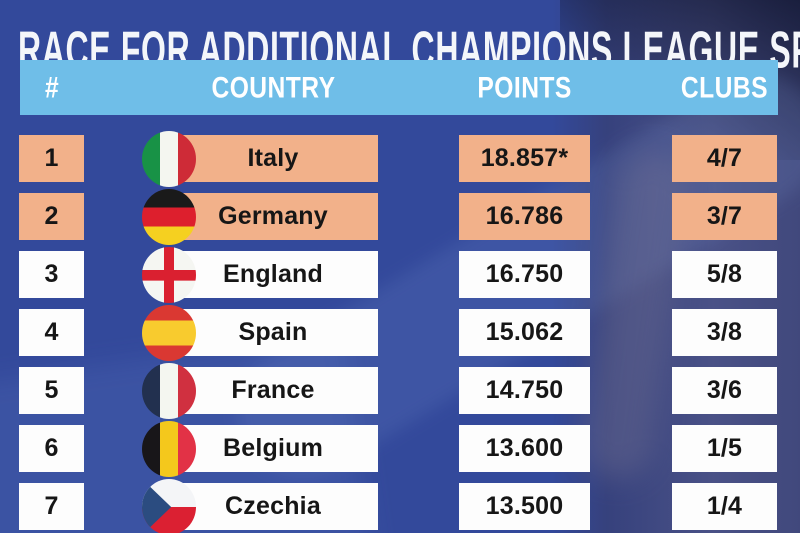 The height and width of the screenshot is (533, 800). What do you see at coordinates (169, 449) in the screenshot?
I see `belgium-flag-icon` at bounding box center [169, 449].